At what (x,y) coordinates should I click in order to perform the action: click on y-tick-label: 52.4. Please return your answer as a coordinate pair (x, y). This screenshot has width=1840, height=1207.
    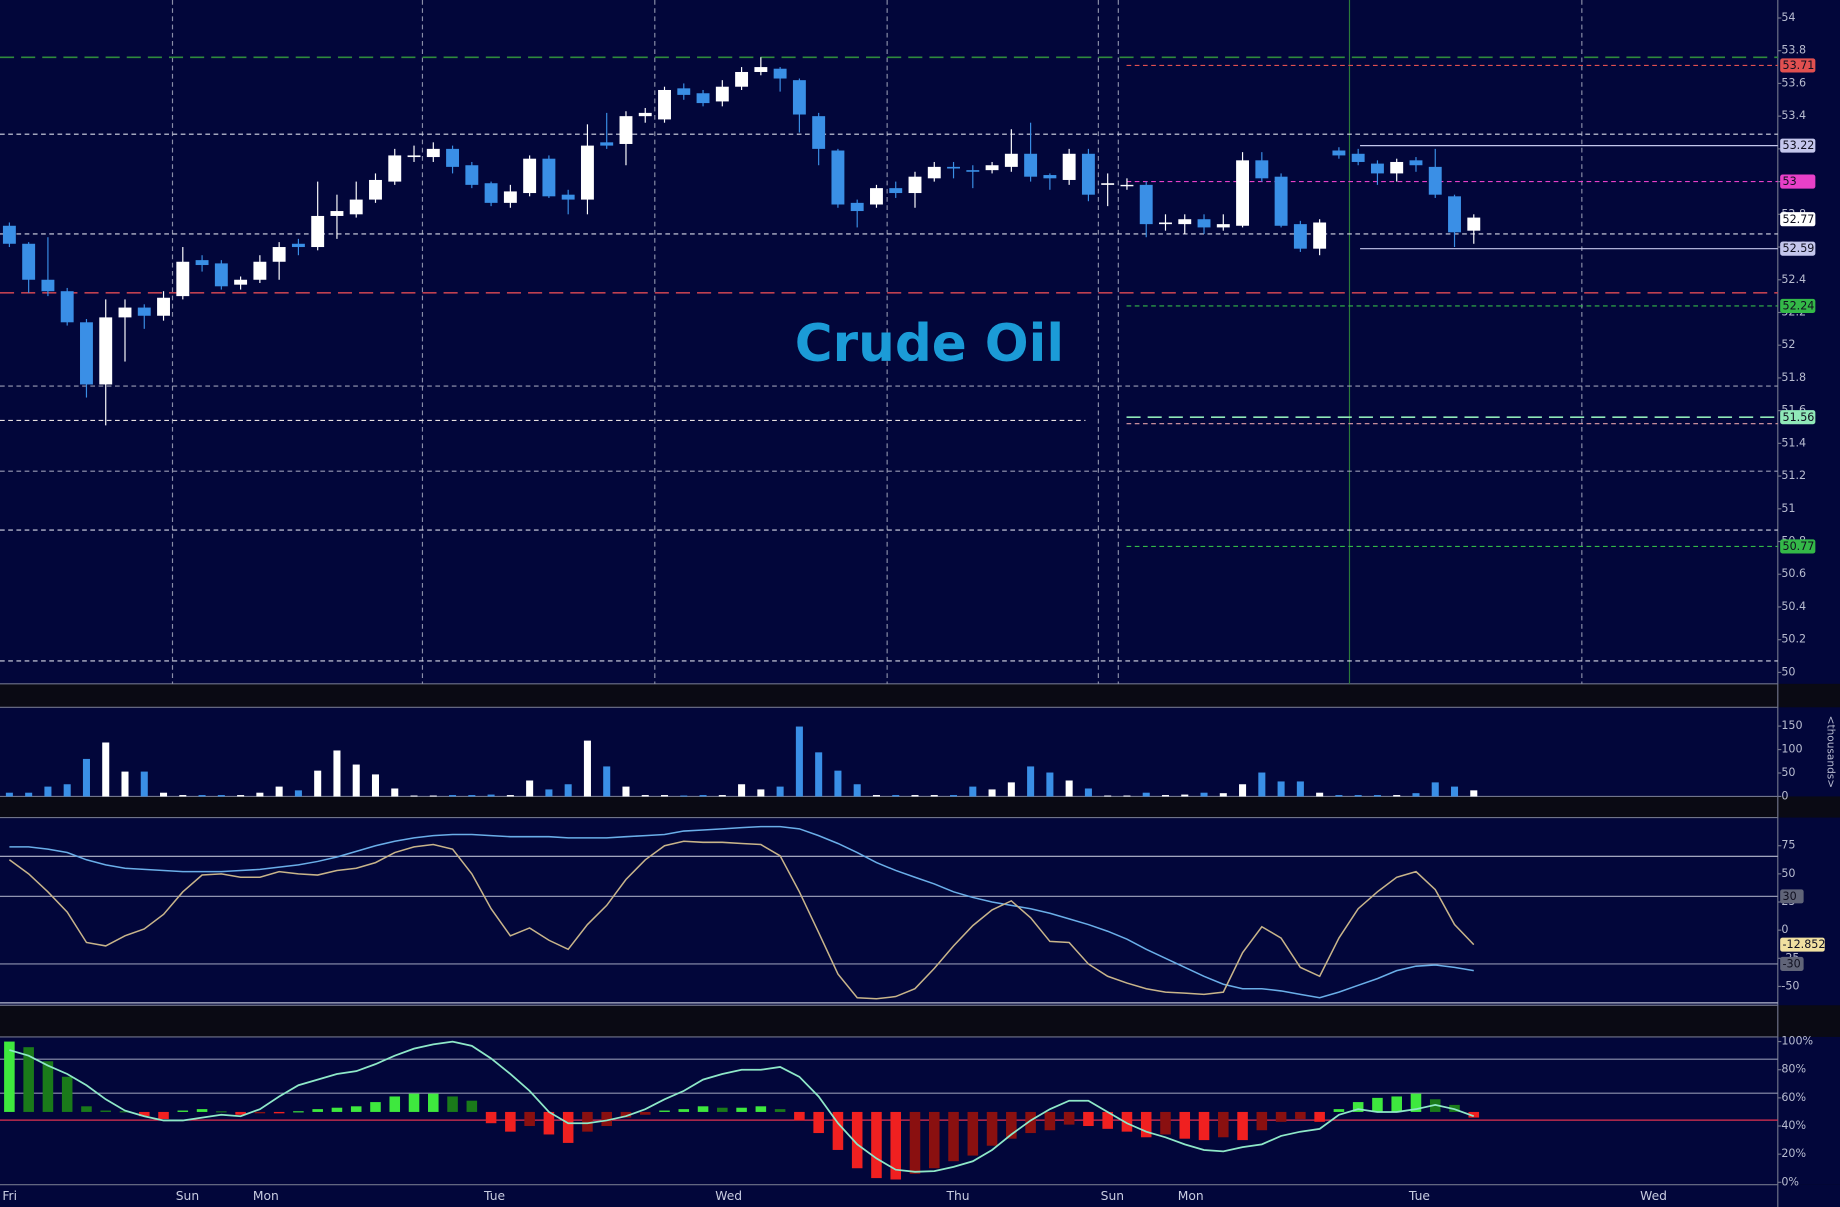
    Looking at the image, I should click on (1793, 279).